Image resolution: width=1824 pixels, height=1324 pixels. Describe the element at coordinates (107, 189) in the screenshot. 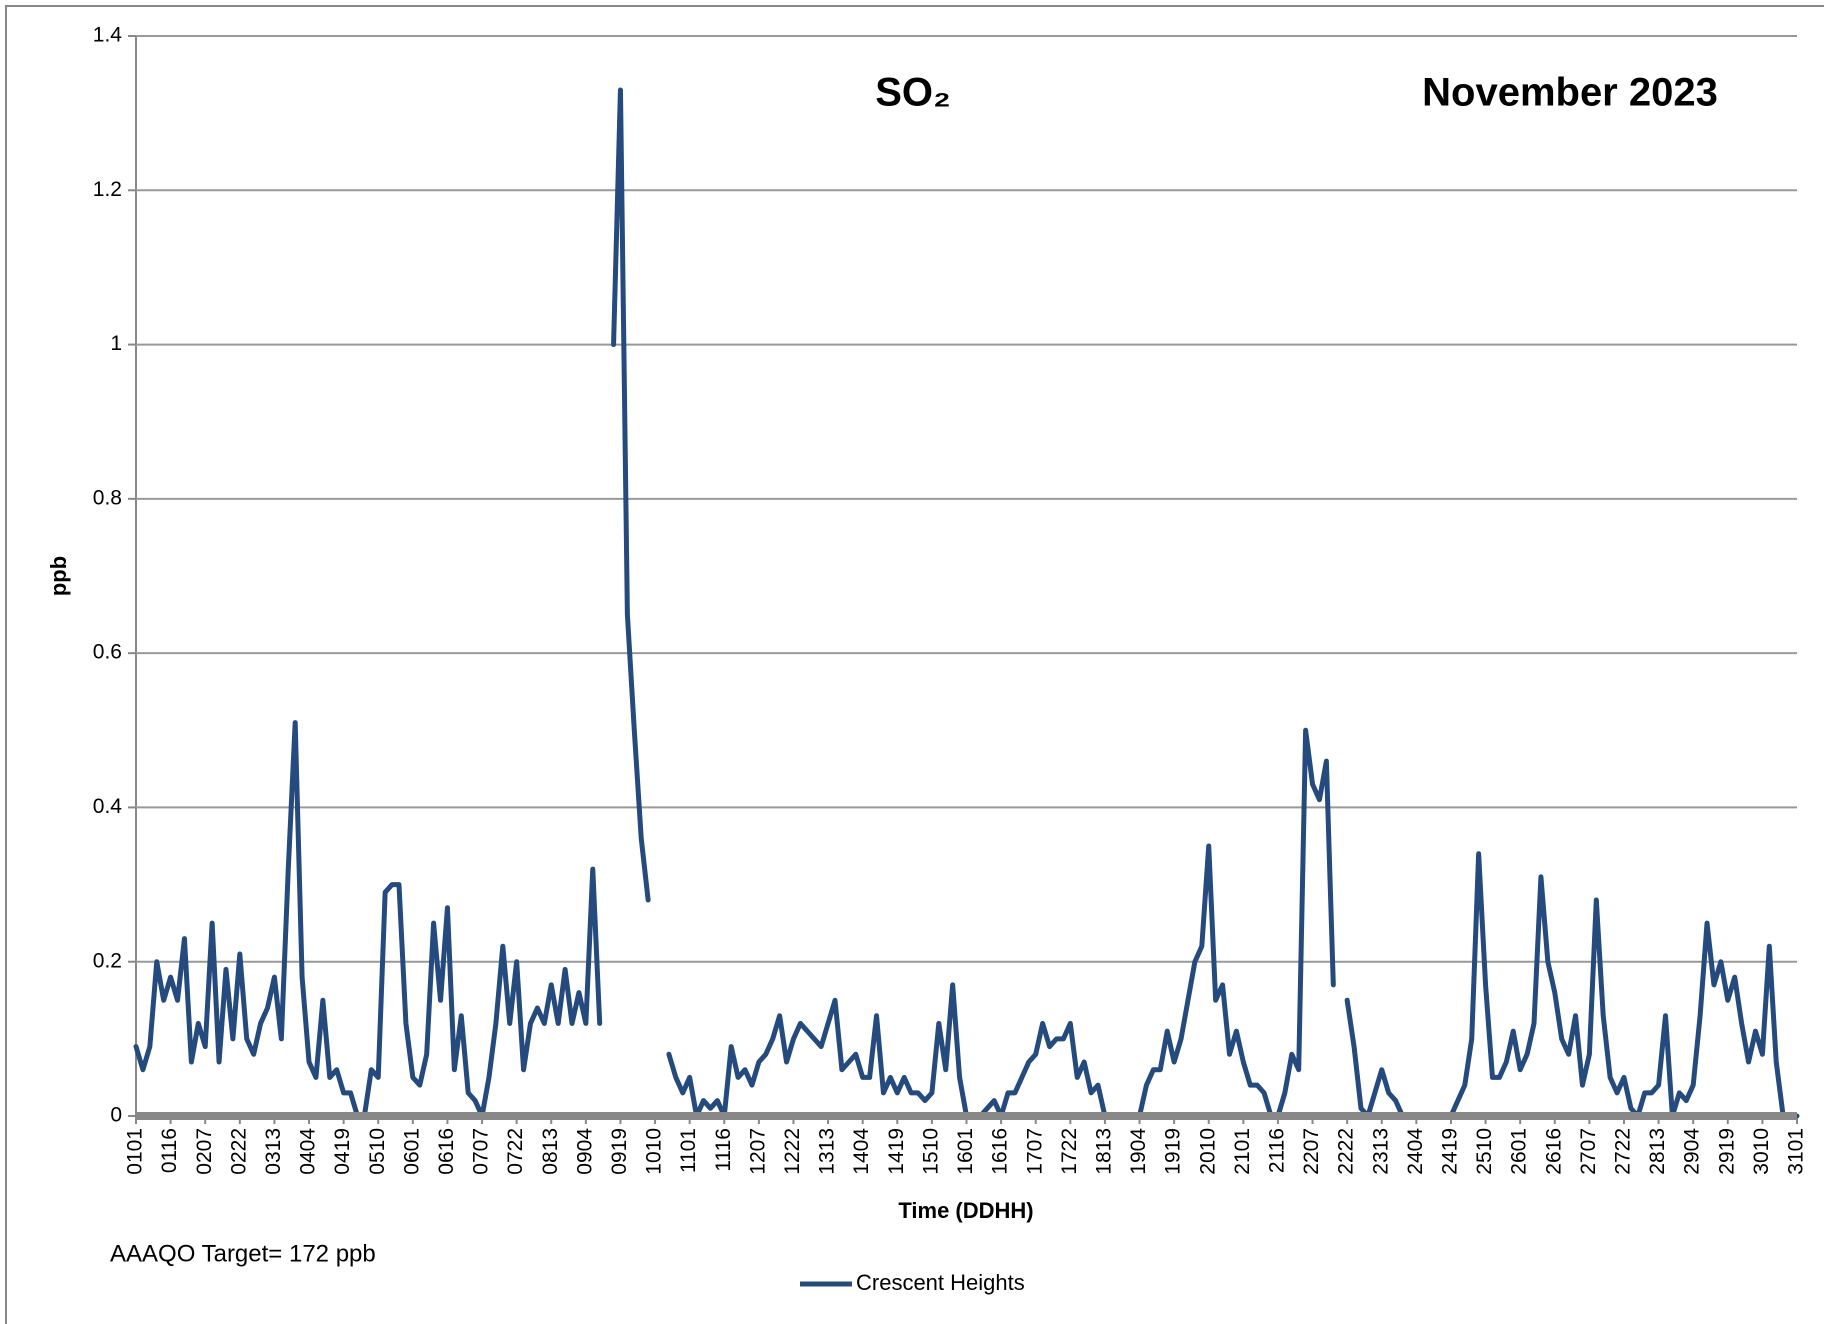

I see `y-tick-label: 1.2` at that location.